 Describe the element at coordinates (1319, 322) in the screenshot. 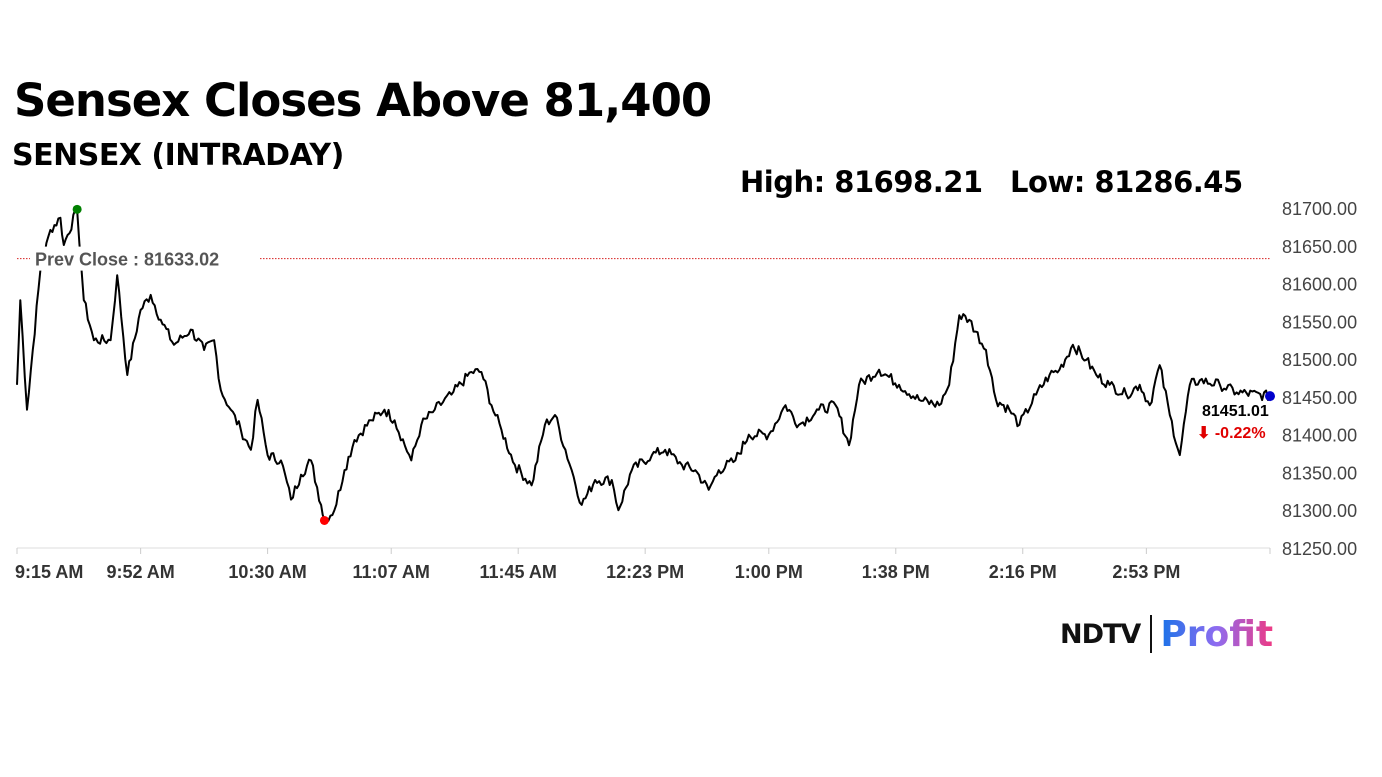

I see `y-tick-label: 81550.00` at that location.